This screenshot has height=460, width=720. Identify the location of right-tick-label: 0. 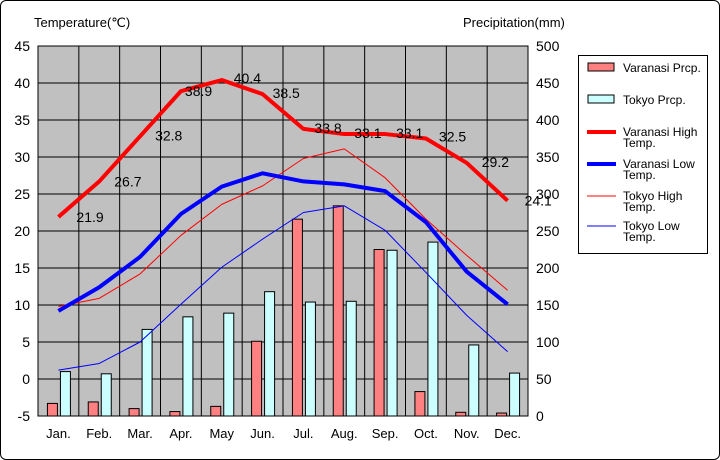
(540, 416).